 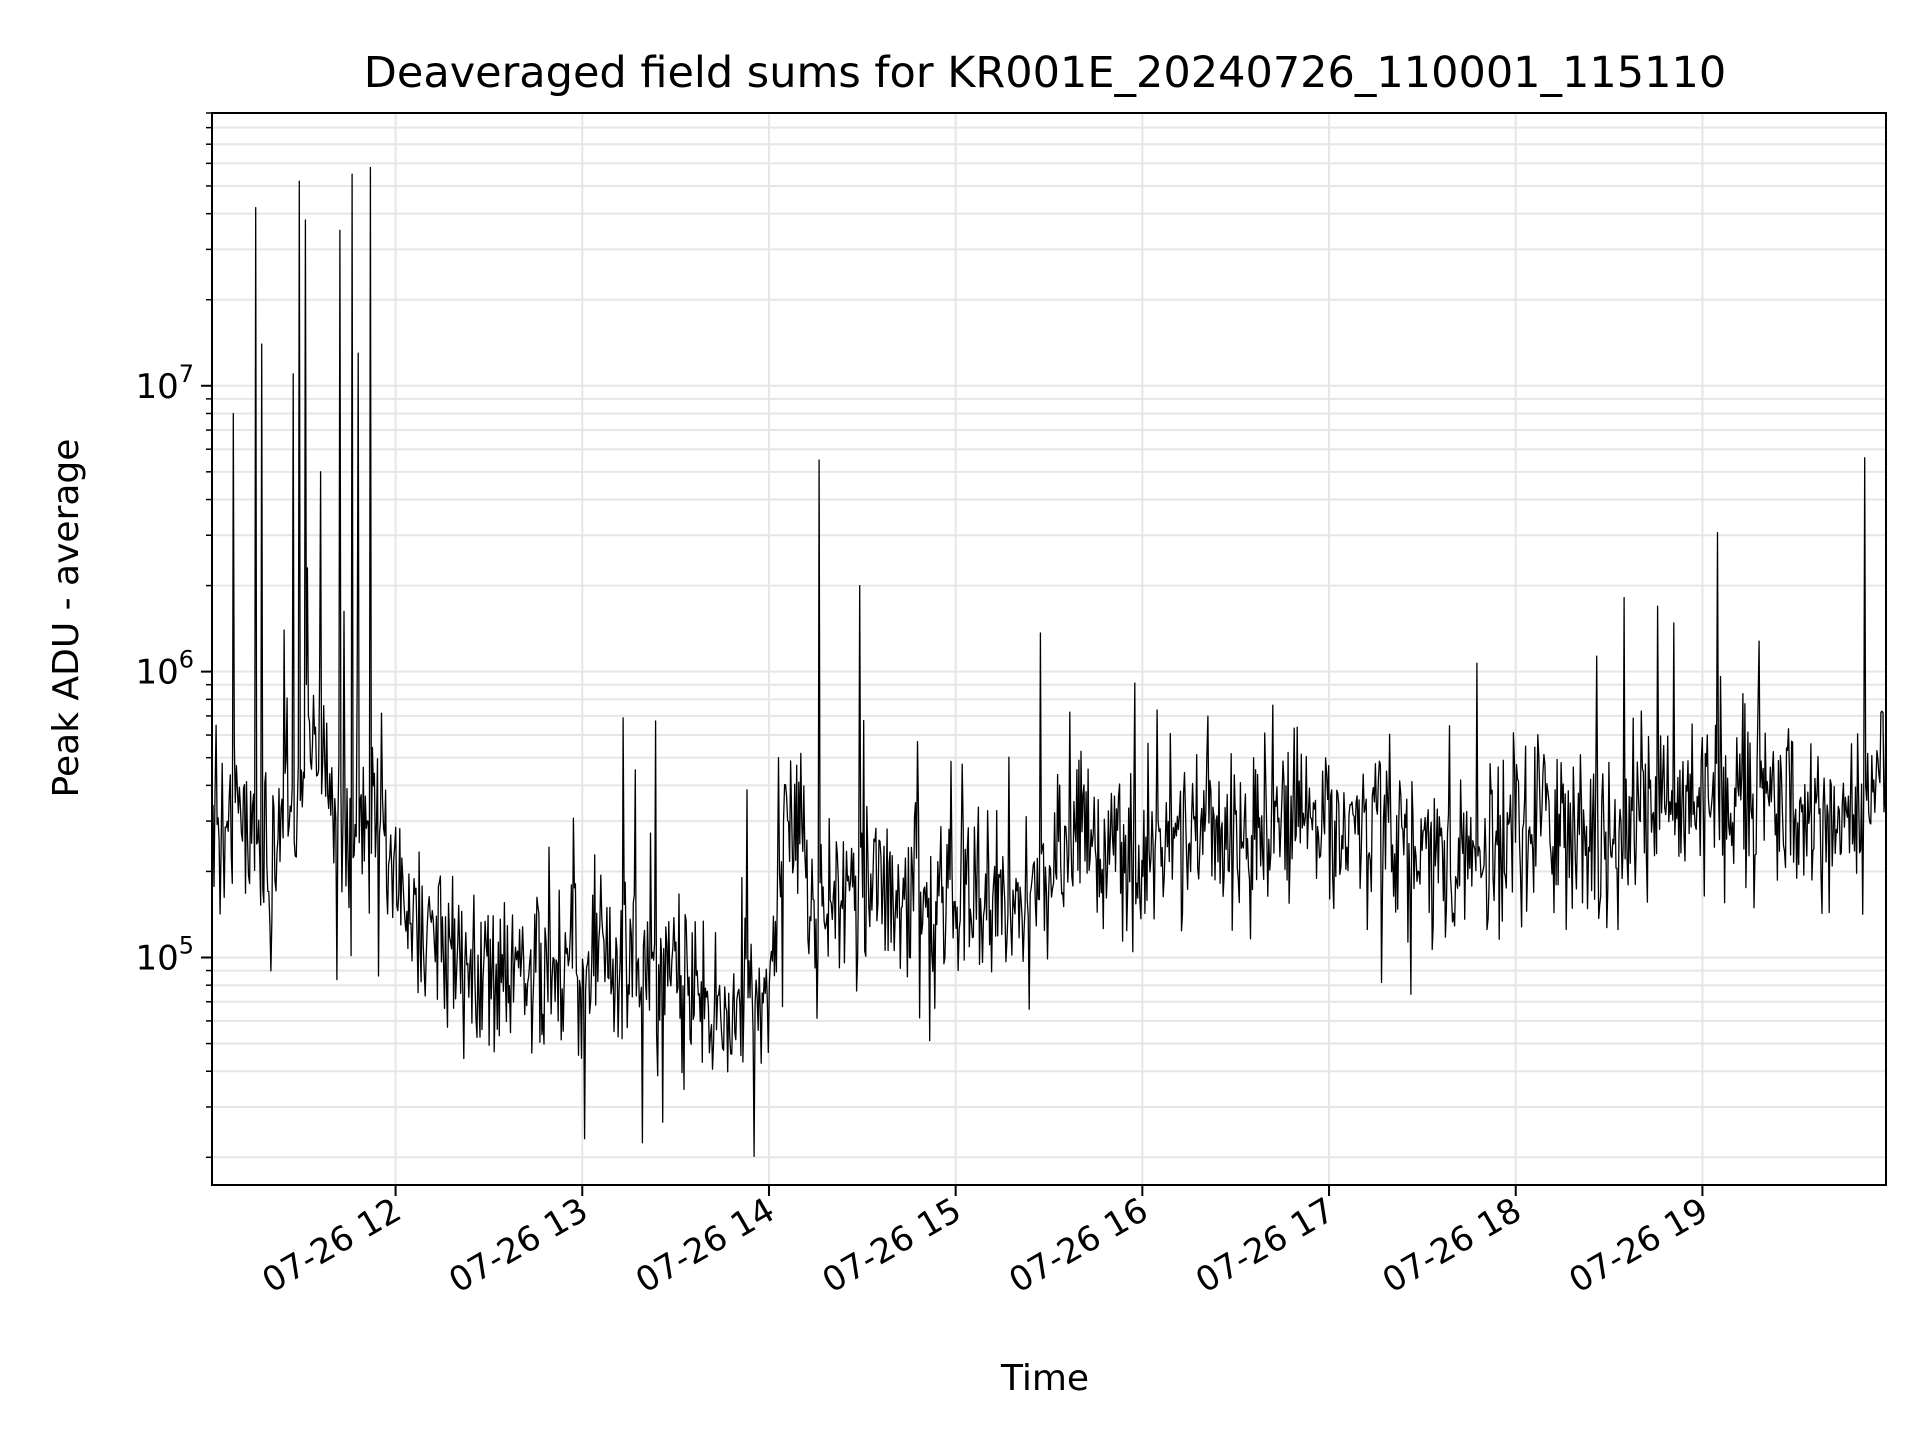 I want to click on x-tick-label: 07-26 14, so click(x=705, y=1245).